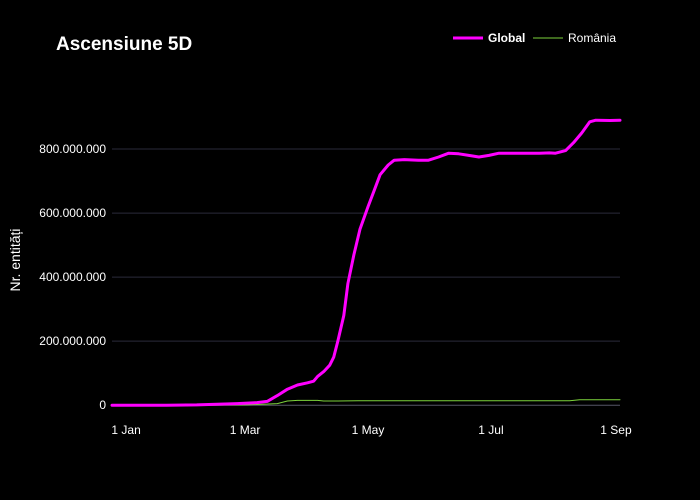 The width and height of the screenshot is (700, 500). Describe the element at coordinates (72, 213) in the screenshot. I see `y-tick-label: 600.000.000` at that location.